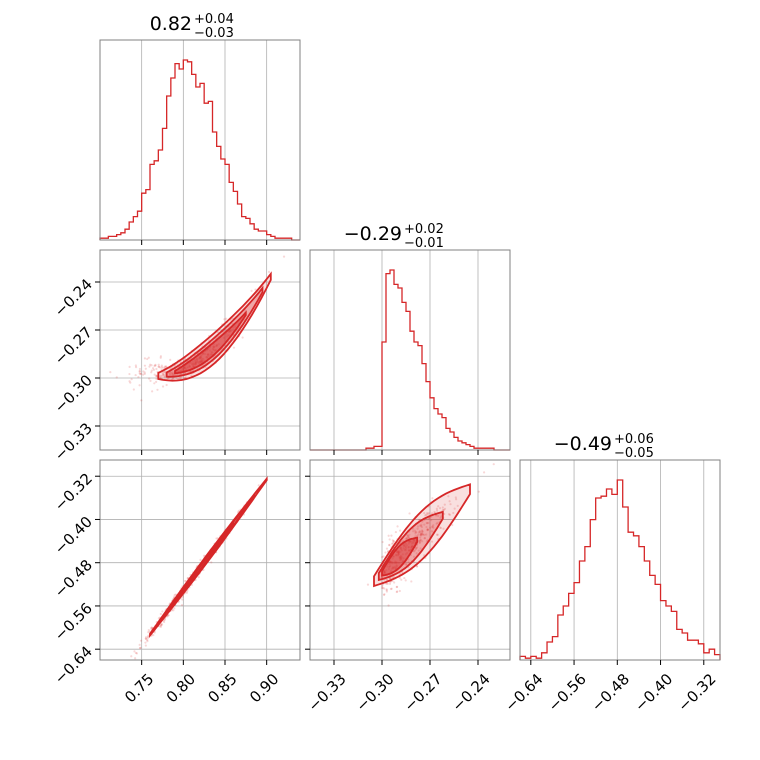 This screenshot has width=760, height=760. Describe the element at coordinates (634, 453) in the screenshot. I see `title-minus: −0.05` at that location.